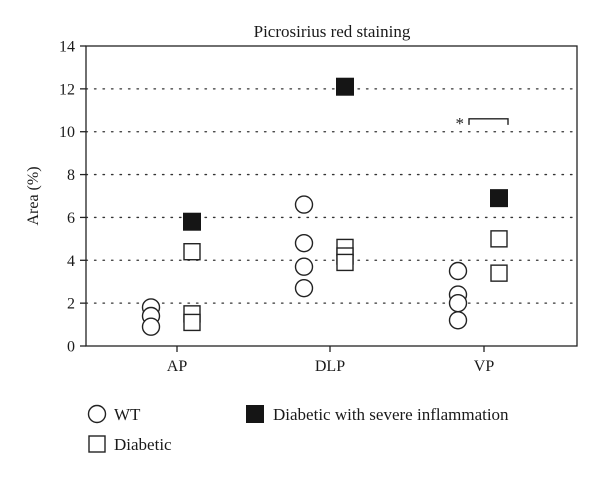 The image size is (600, 477). I want to click on x-axis-ticks: AP DLP VP, so click(331, 360).